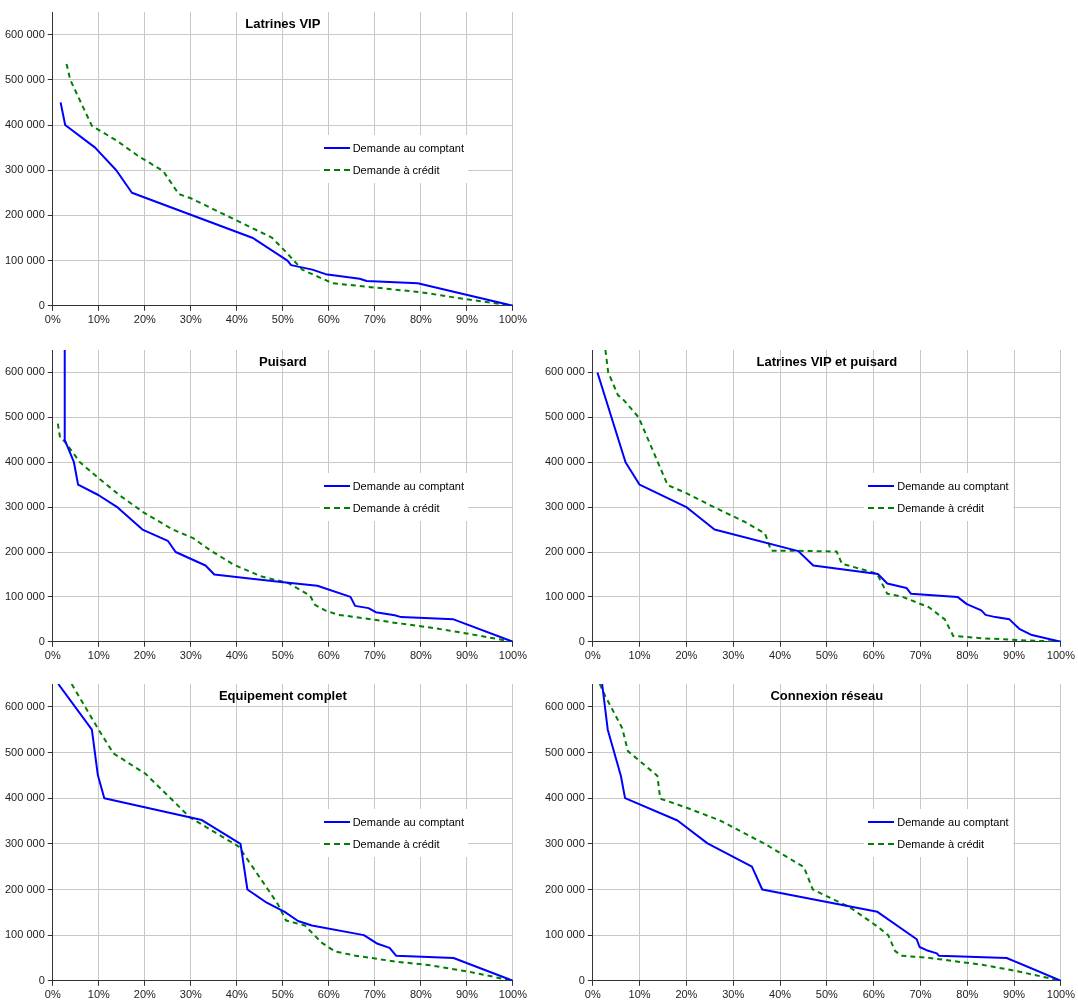 The height and width of the screenshot is (1005, 1078). Describe the element at coordinates (283, 361) in the screenshot. I see `chart-title: Puisard` at that location.